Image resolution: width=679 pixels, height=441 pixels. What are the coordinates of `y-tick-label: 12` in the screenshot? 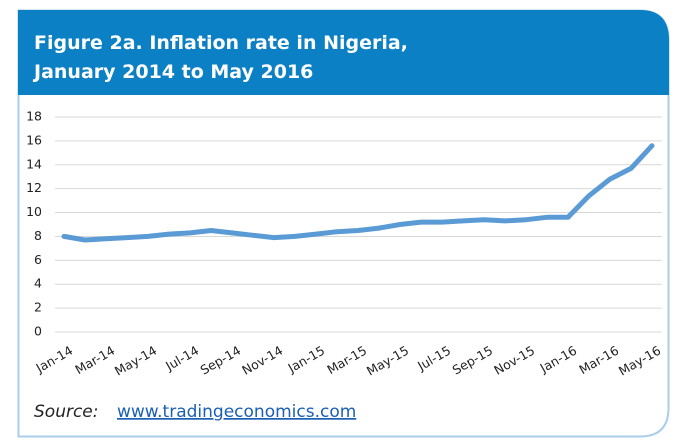 It's located at (34, 187).